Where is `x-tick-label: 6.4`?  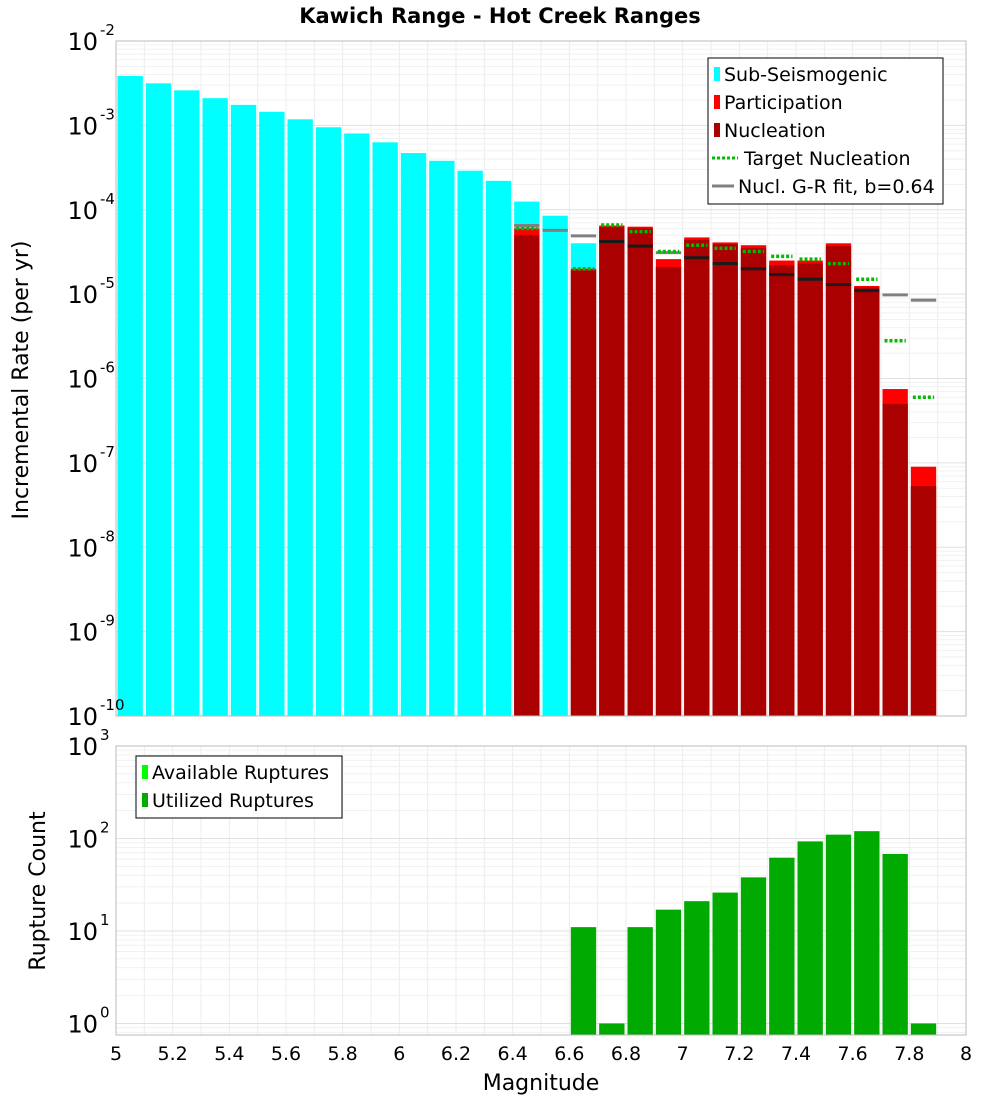
x-tick-label: 6.4 is located at coordinates (513, 1054).